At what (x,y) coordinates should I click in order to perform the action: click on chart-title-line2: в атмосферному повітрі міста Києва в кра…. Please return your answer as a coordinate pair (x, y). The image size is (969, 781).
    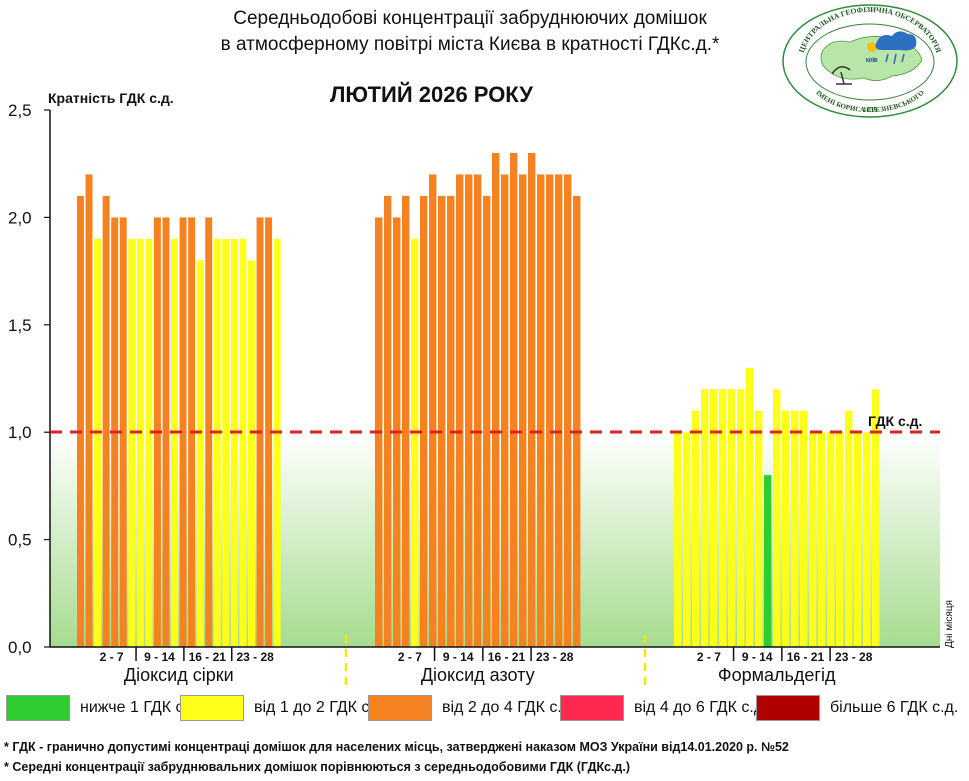
    Looking at the image, I should click on (470, 44).